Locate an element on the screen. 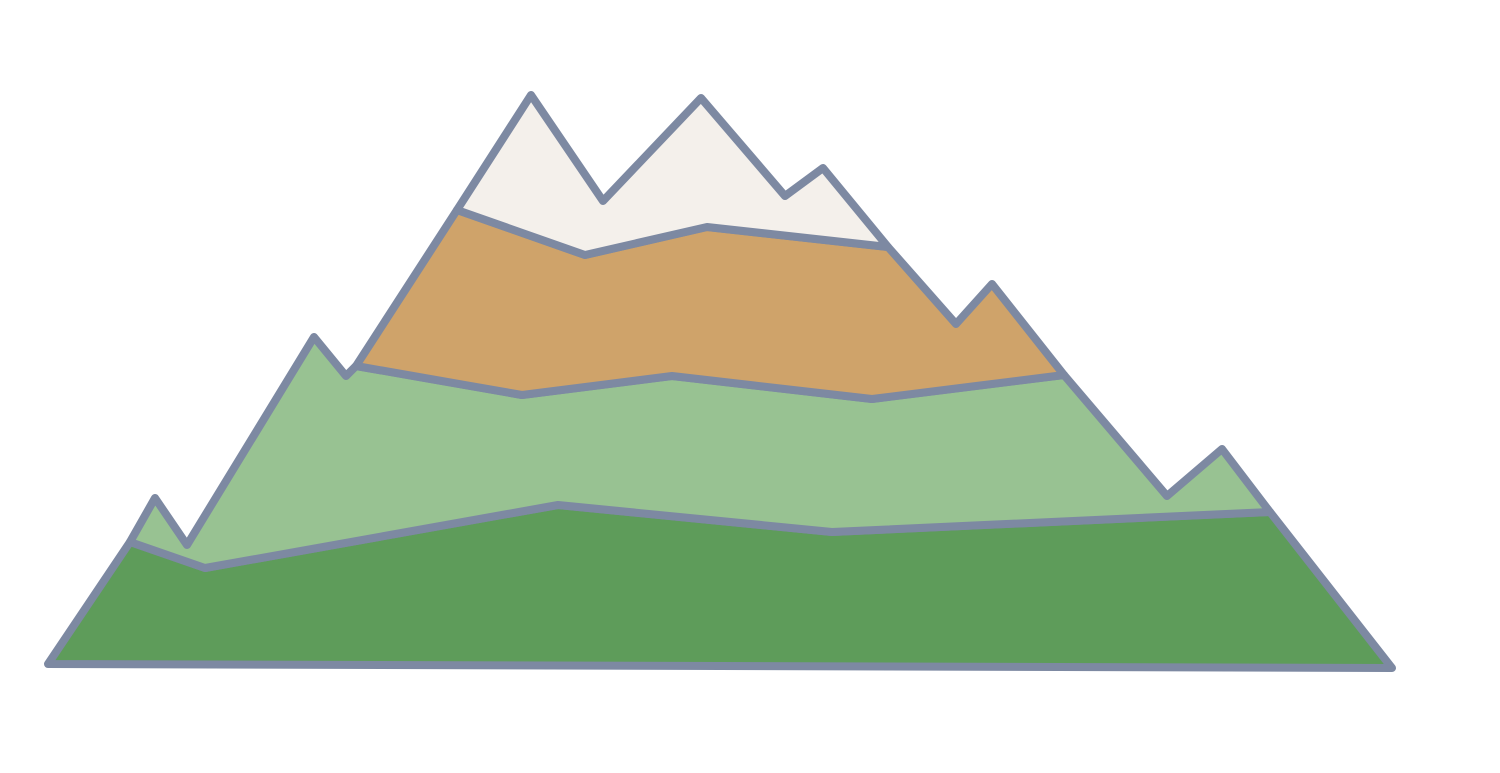  rock-band is located at coordinates (710, 304).